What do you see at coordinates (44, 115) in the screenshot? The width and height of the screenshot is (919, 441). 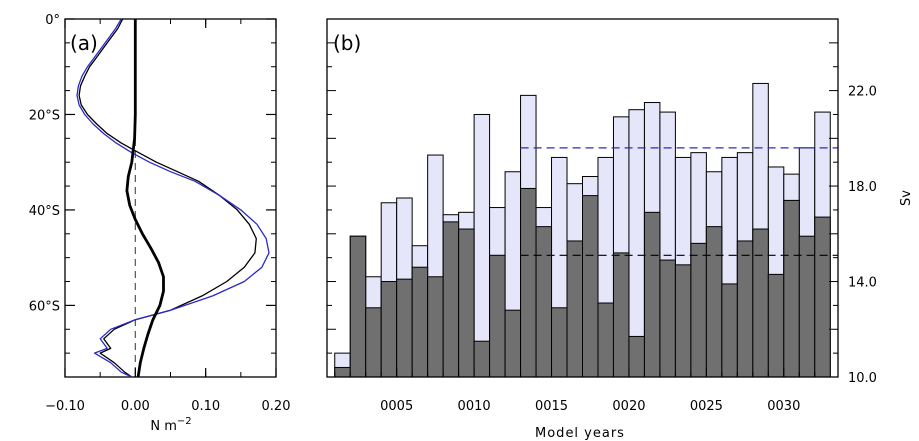 I see `panel-a-y-tick-label: 20°S` at bounding box center [44, 115].